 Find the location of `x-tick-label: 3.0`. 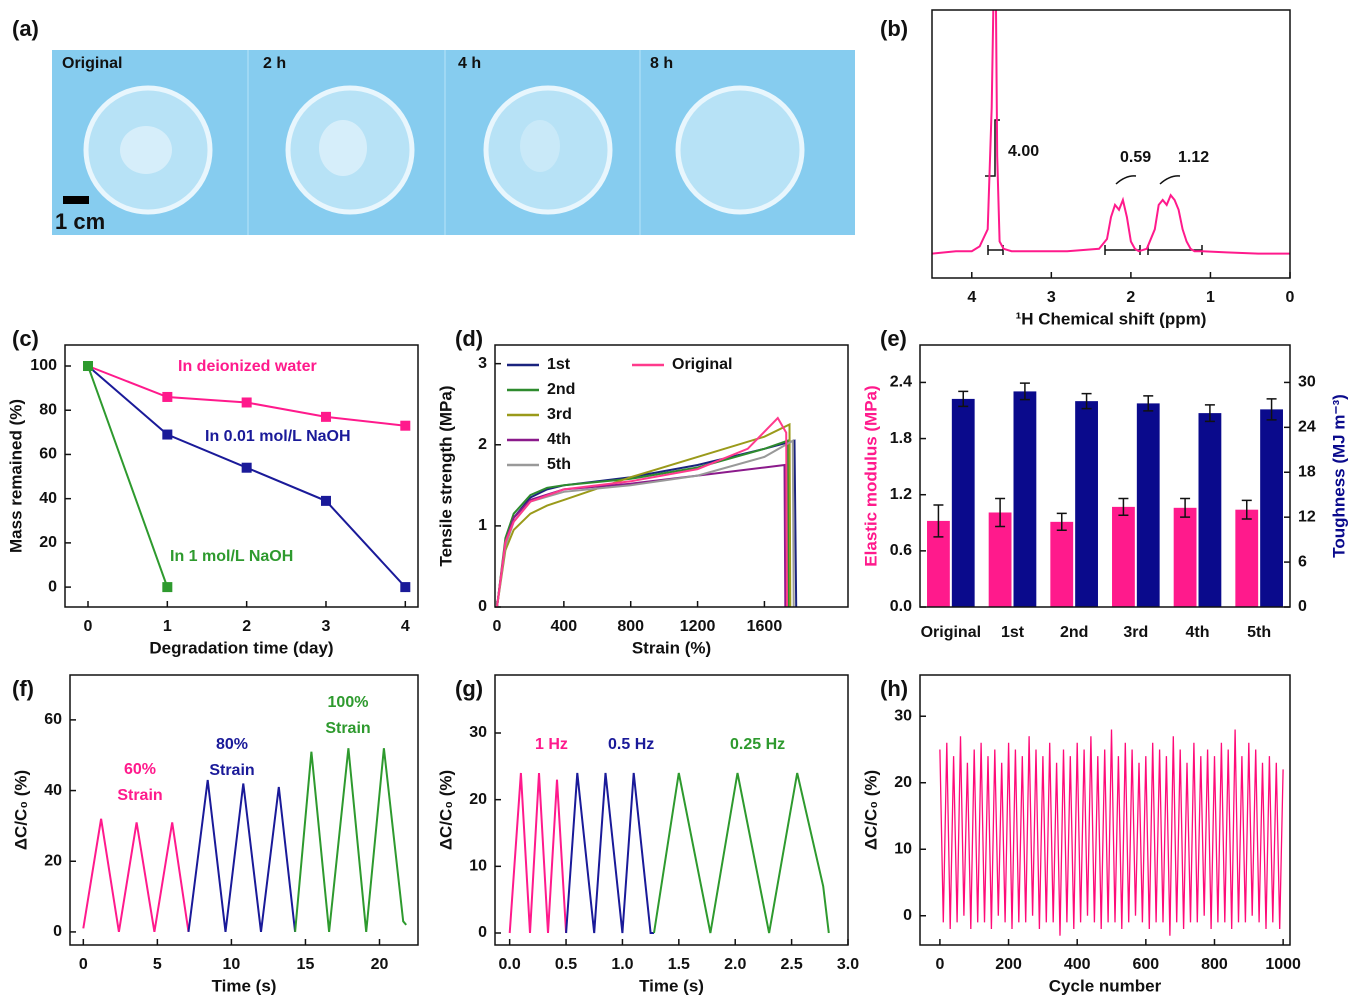

x-tick-label: 3.0 is located at coordinates (848, 964).